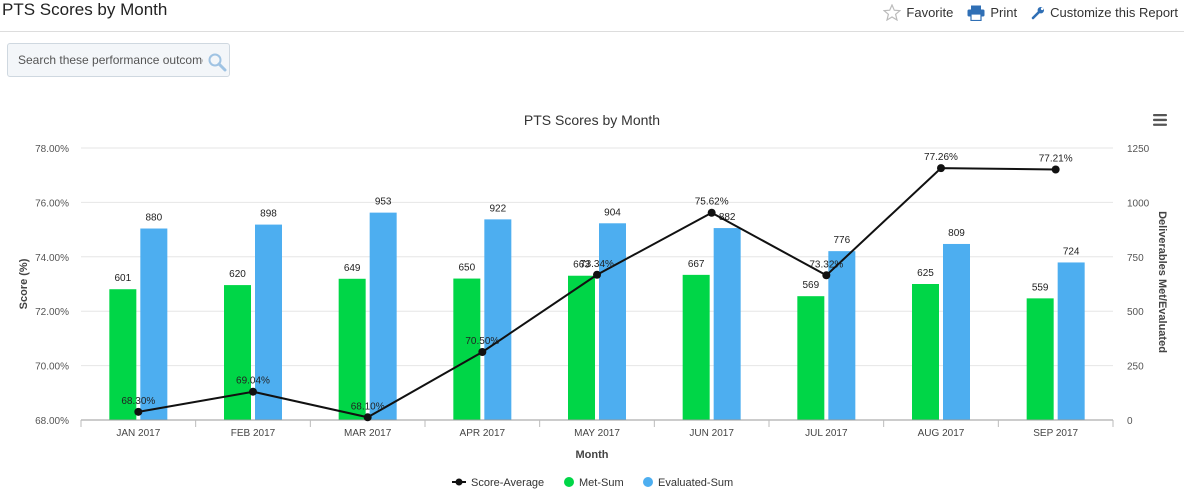 This screenshot has height=497, width=1184. I want to click on score-average-data-label: 77.21%, so click(1056, 158).